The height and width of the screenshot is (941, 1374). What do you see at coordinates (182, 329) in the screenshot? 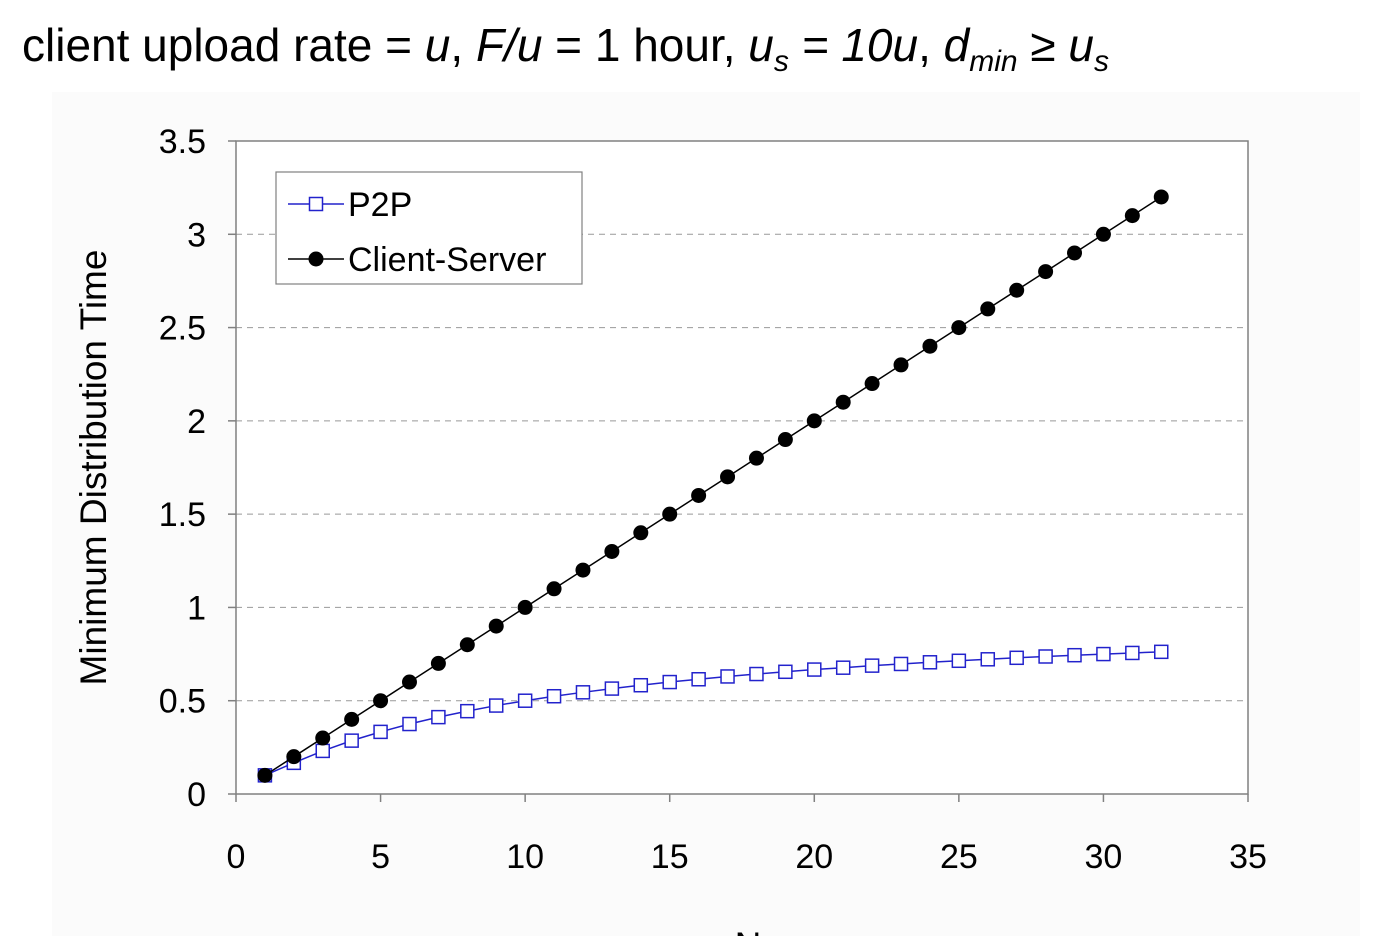
I see `y-tick-label: 2.5` at bounding box center [182, 329].